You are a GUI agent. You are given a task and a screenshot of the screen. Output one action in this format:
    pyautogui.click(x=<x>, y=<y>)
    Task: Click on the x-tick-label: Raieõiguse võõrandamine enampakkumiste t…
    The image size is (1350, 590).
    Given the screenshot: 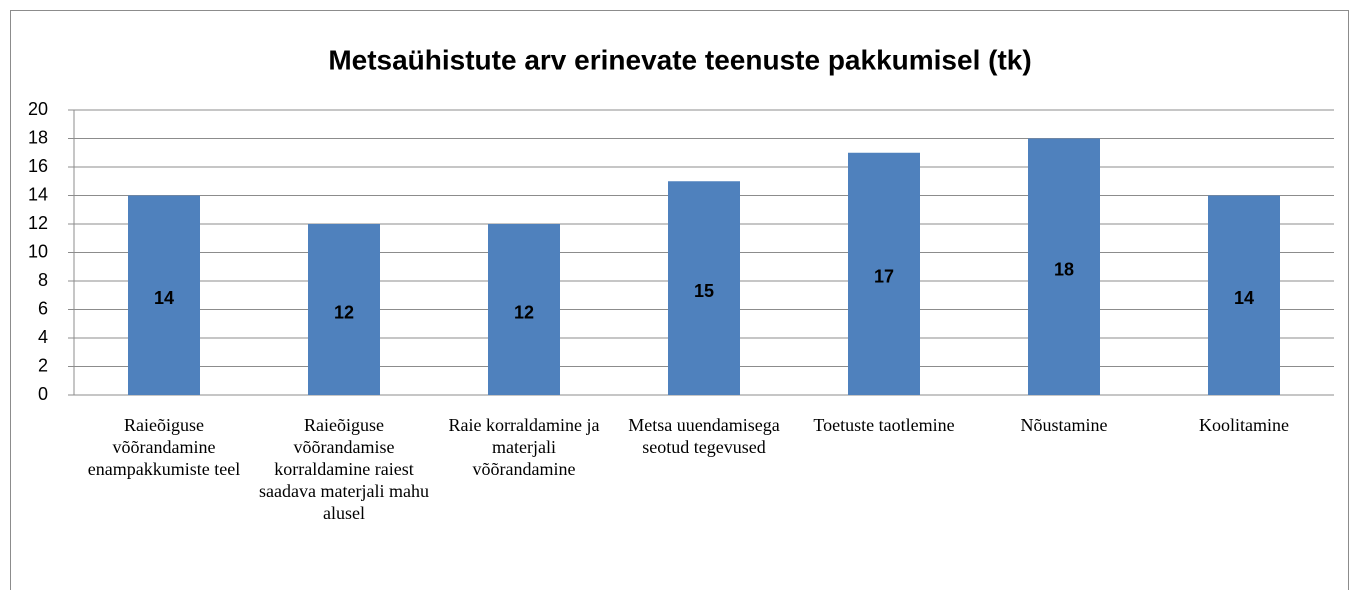 What is the action you would take?
    pyautogui.click(x=164, y=447)
    